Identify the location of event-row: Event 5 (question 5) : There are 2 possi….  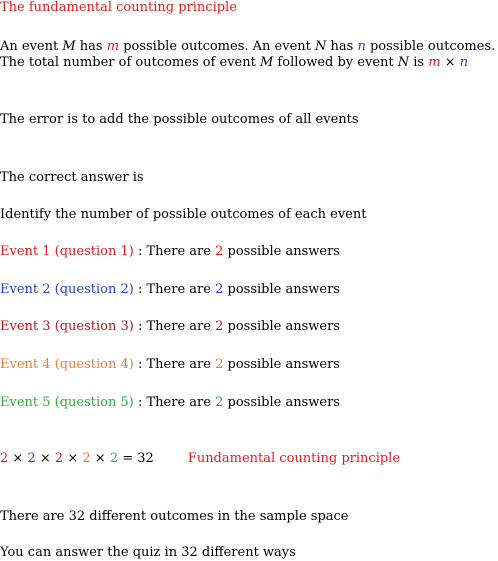
(170, 403).